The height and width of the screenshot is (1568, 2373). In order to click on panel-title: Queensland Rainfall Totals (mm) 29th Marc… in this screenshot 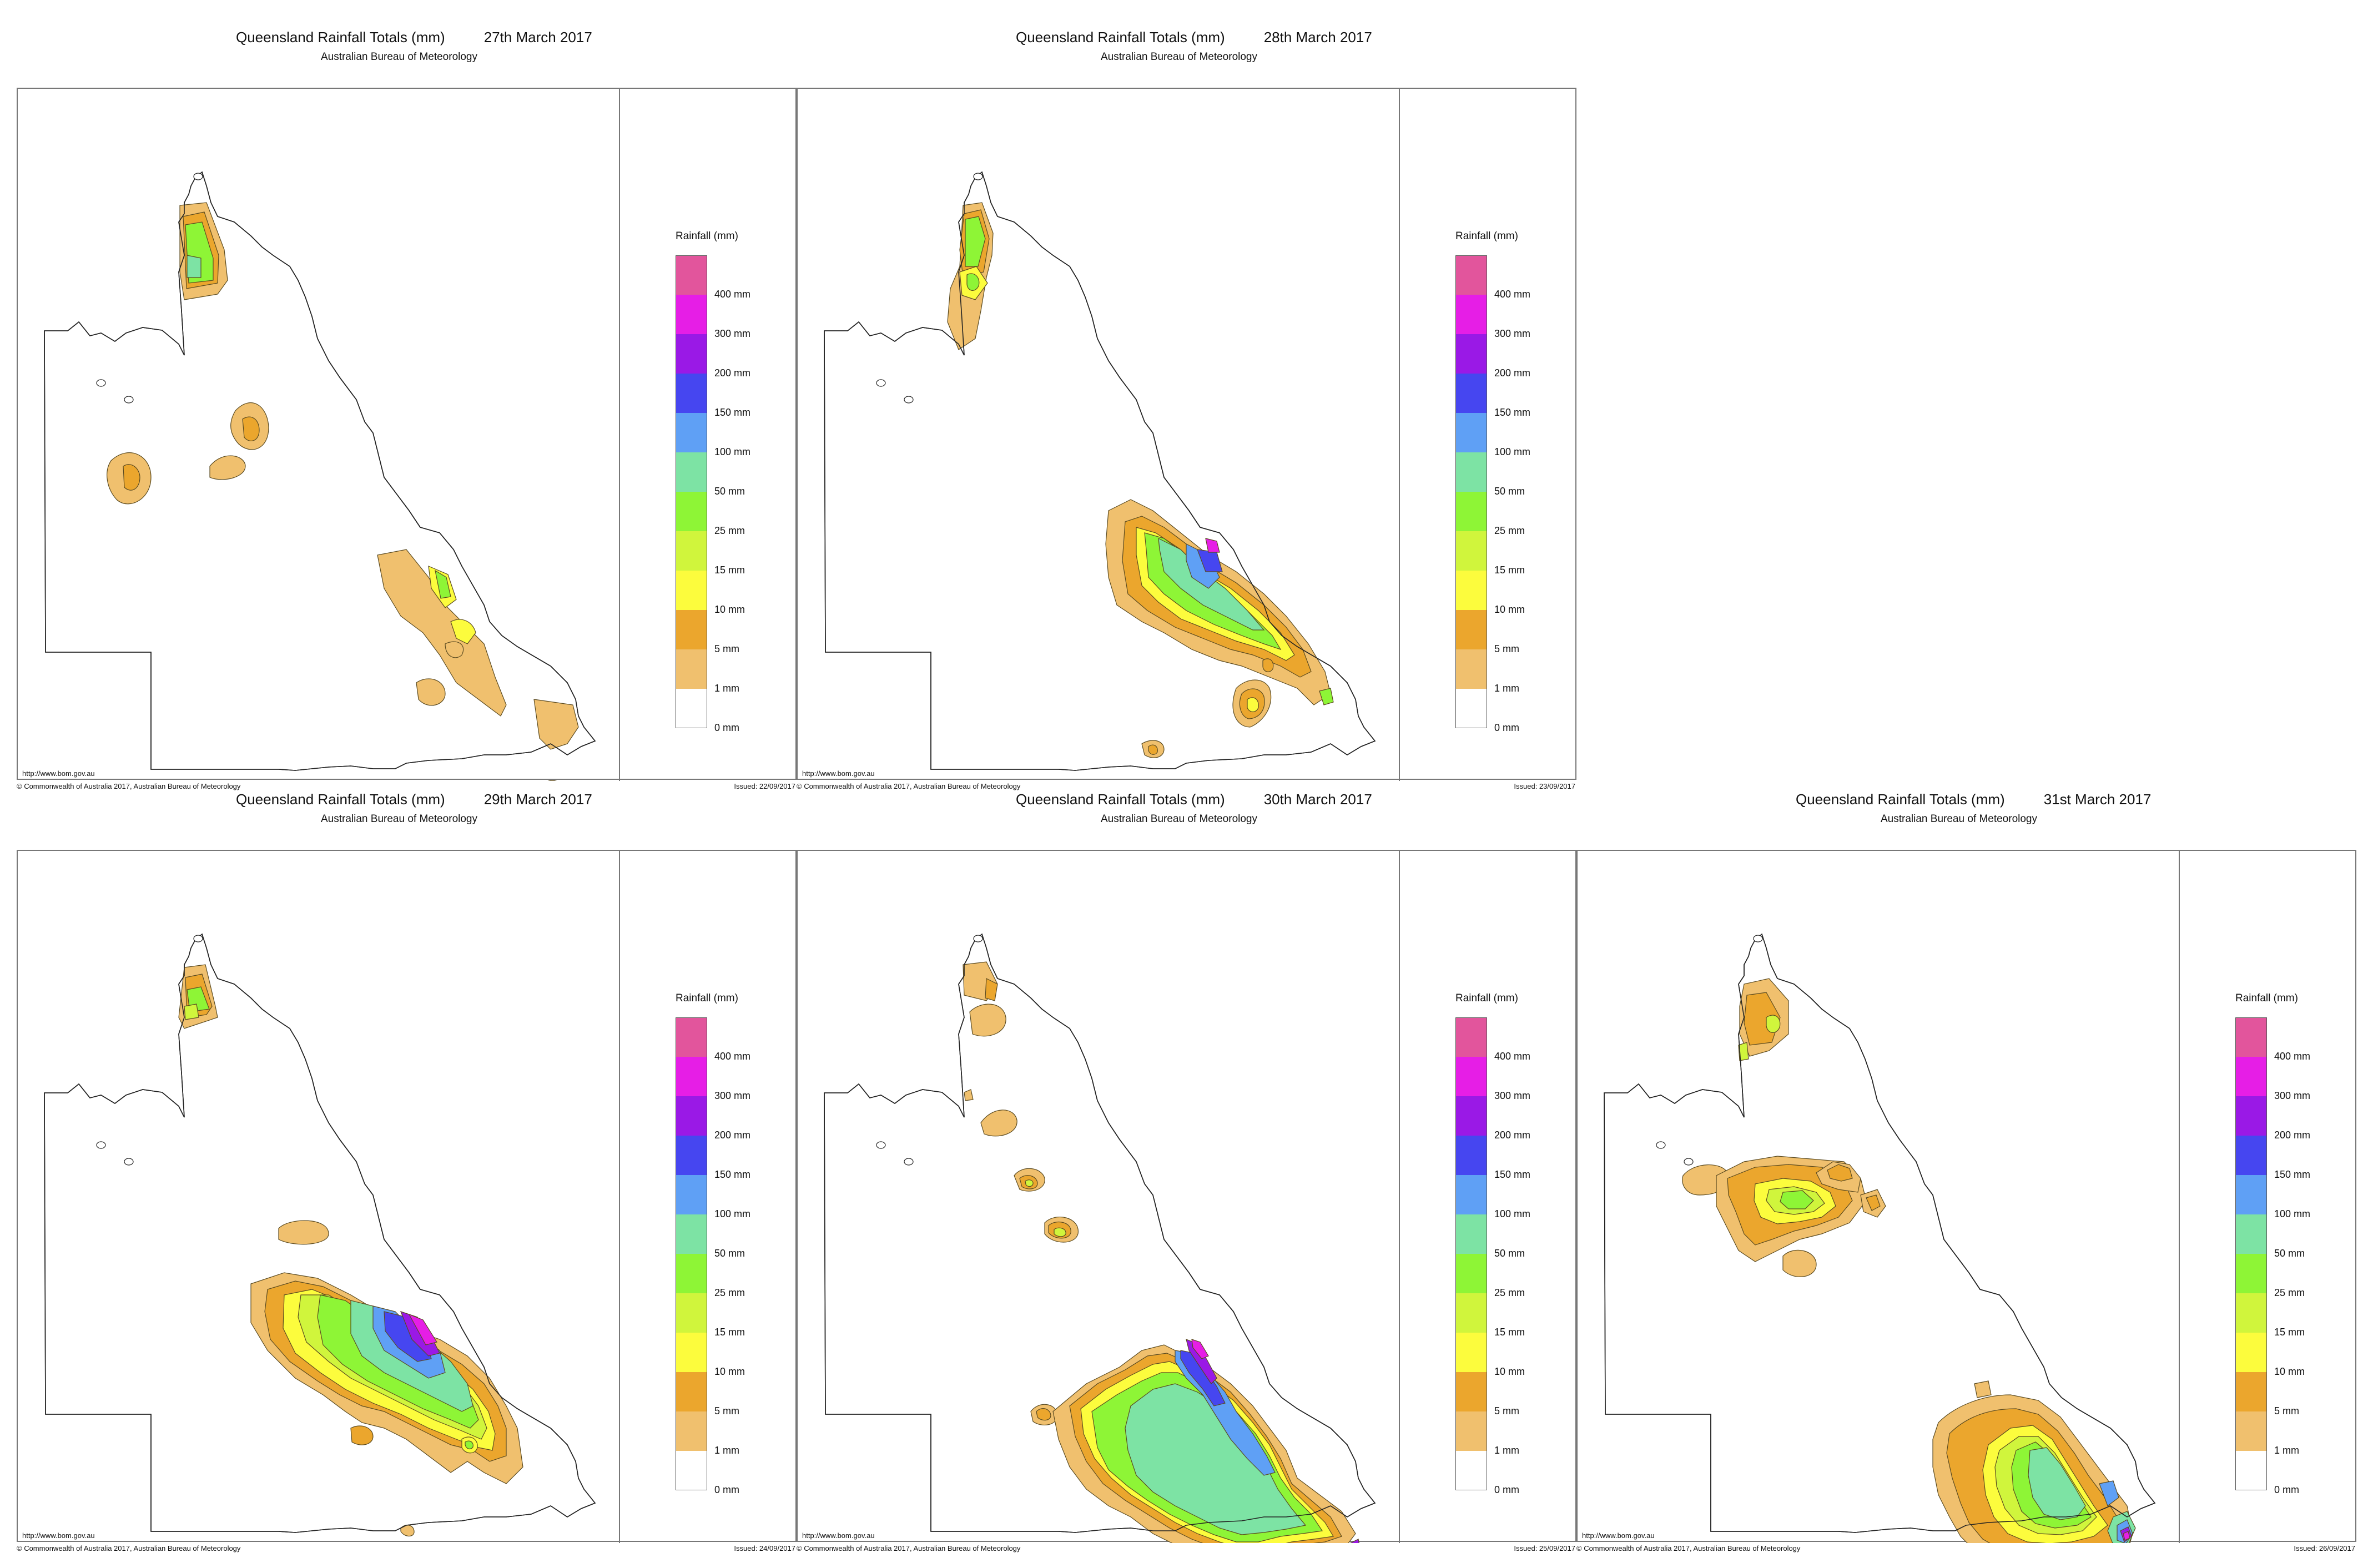, I will do `click(414, 799)`.